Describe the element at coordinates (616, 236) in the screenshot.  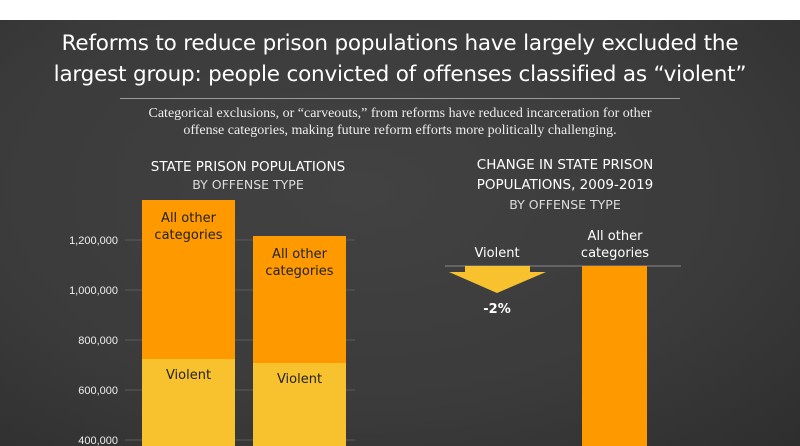
I see `category-label-other: All other` at that location.